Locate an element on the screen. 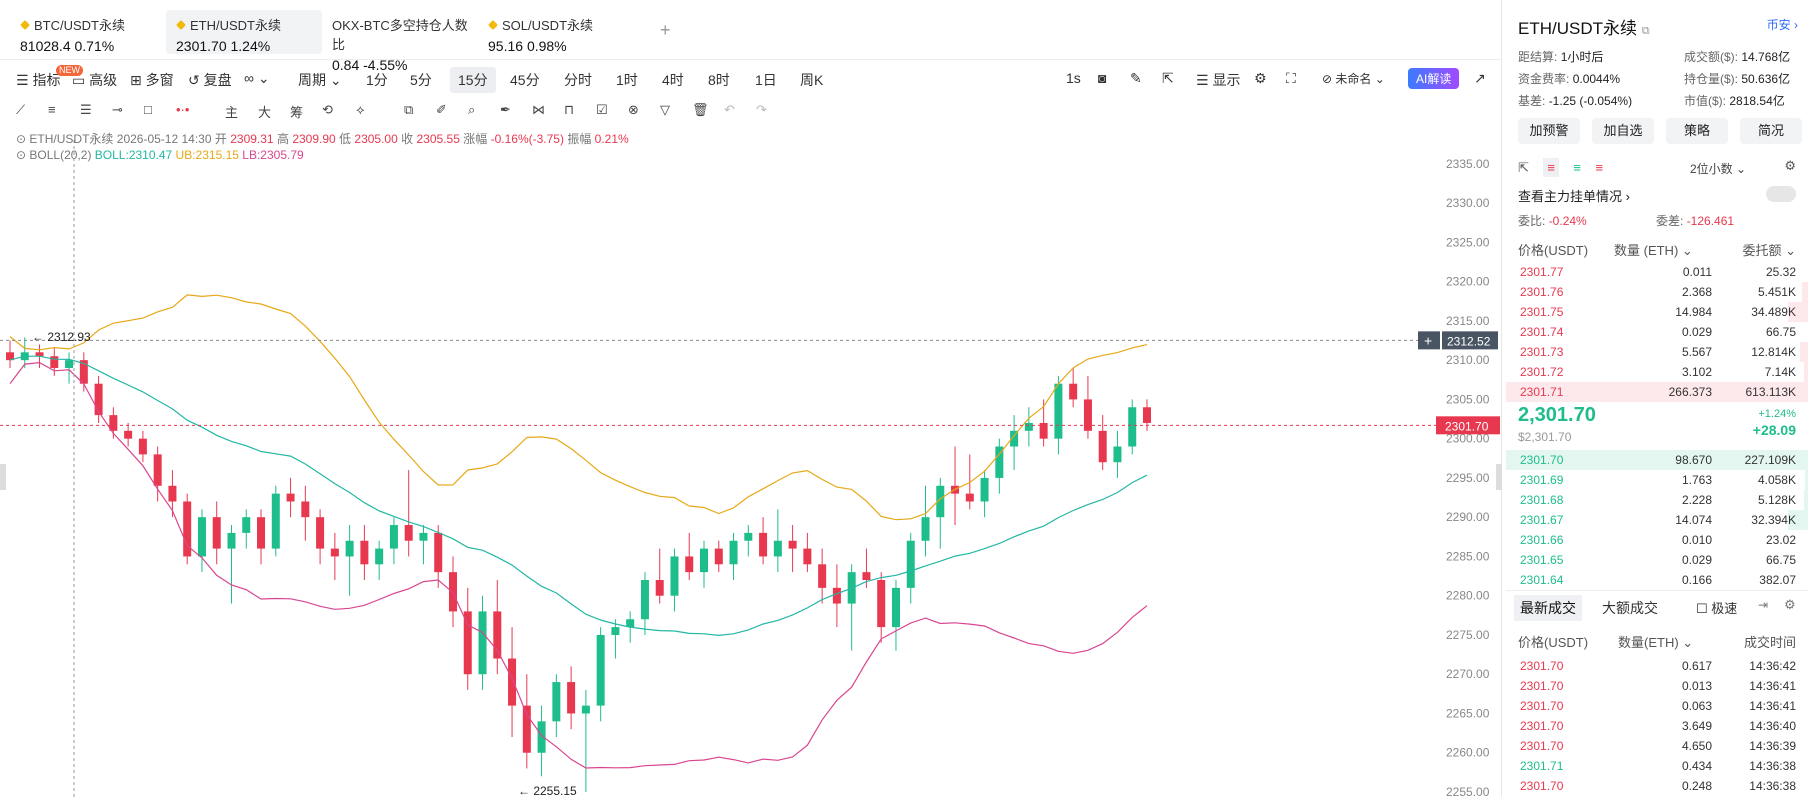  layout-name-dropdown: ⊘ 未命名 ⌄ is located at coordinates (1353, 79).